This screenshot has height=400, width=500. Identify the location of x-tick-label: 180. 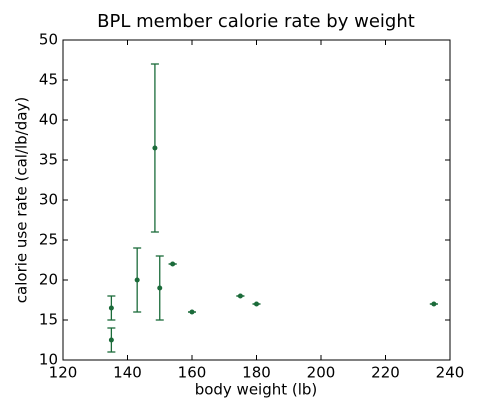
(256, 373).